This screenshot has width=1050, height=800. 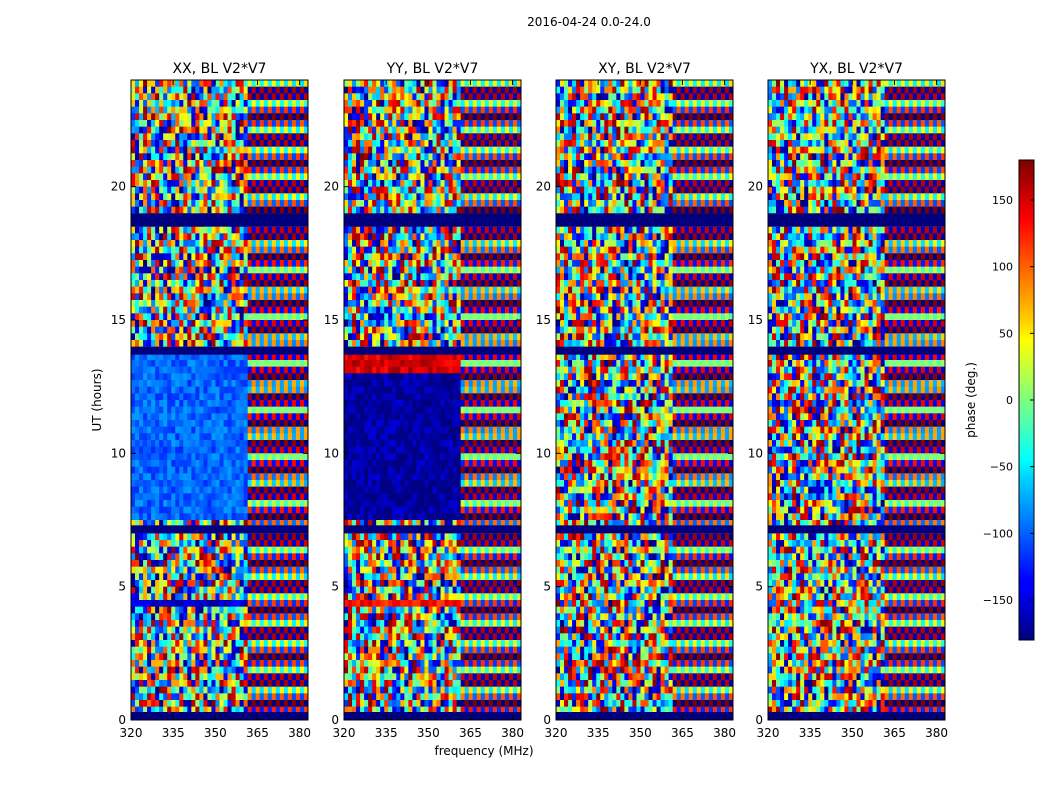 What do you see at coordinates (1002, 267) in the screenshot?
I see `colorbar-tick-label: 100` at bounding box center [1002, 267].